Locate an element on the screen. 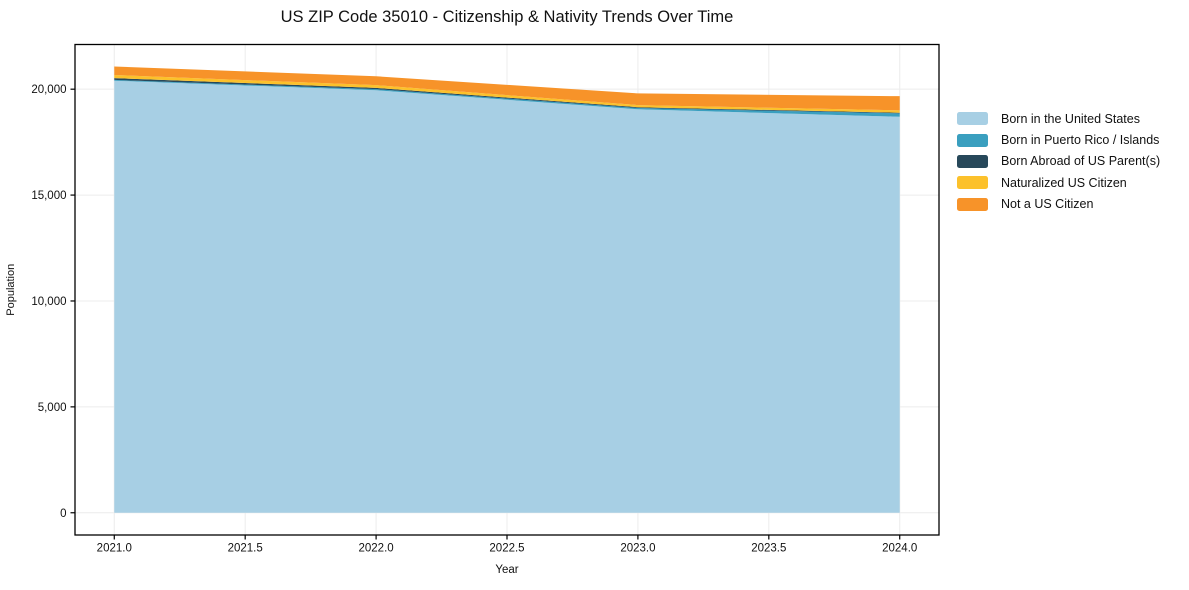  y-tick-label: 10,000 is located at coordinates (48, 302).